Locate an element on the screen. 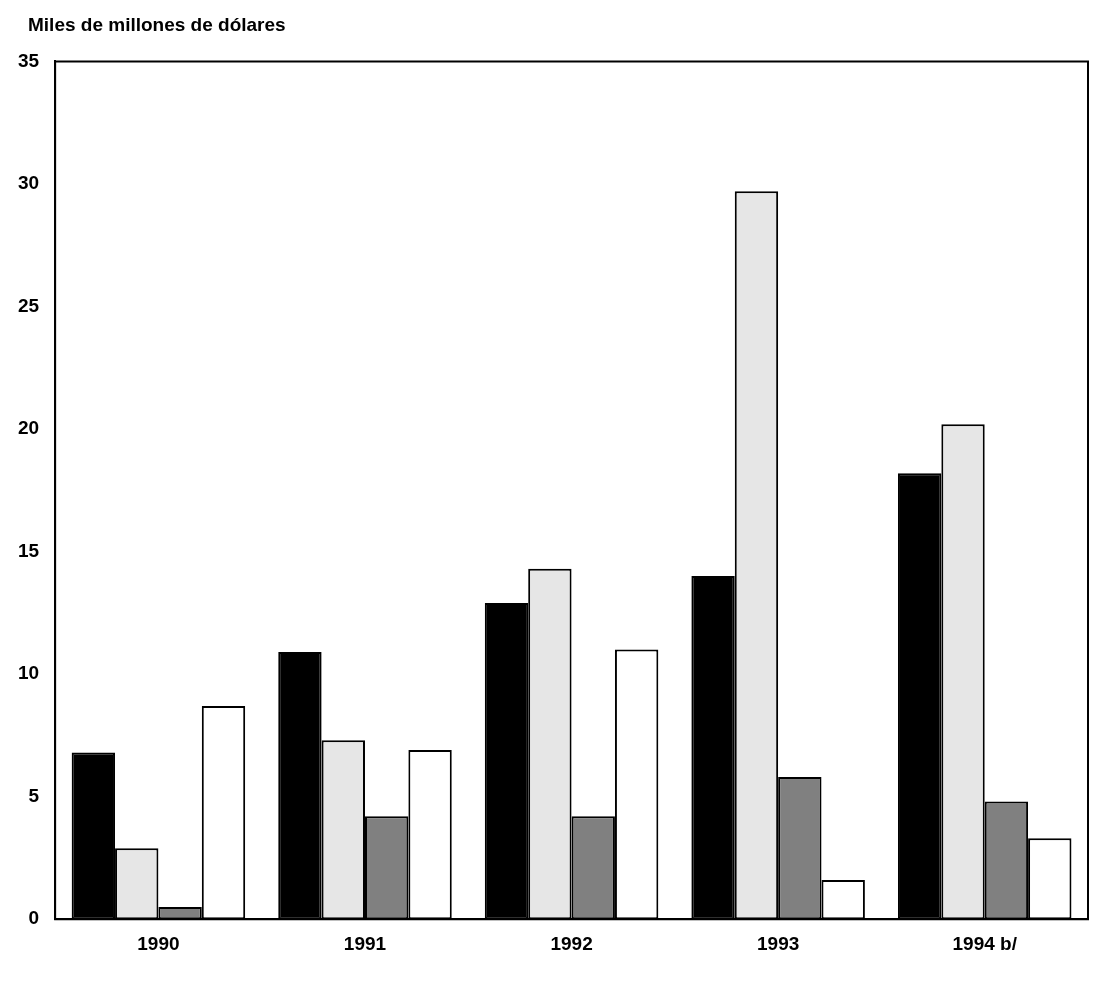 The width and height of the screenshot is (1100, 987). y-tick-label: 30 is located at coordinates (28, 183).